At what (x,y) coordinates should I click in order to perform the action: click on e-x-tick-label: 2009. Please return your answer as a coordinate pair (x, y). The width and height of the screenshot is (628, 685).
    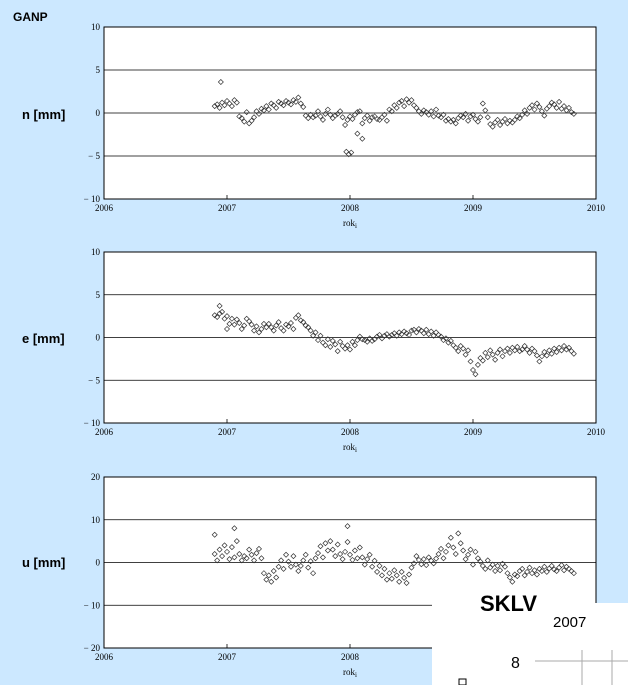
    Looking at the image, I should click on (473, 432).